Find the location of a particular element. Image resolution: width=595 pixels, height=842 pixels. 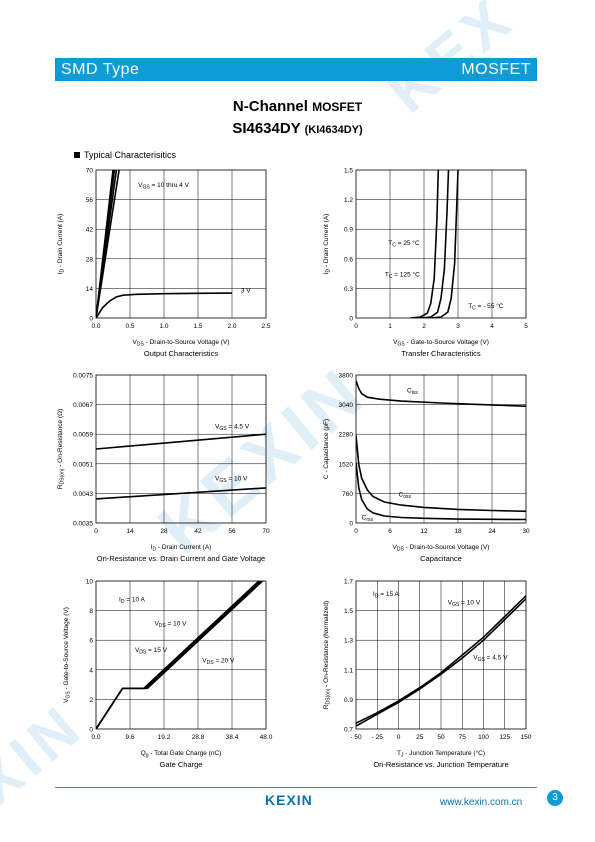

x-tick-label: 1.5 is located at coordinates (197, 326).